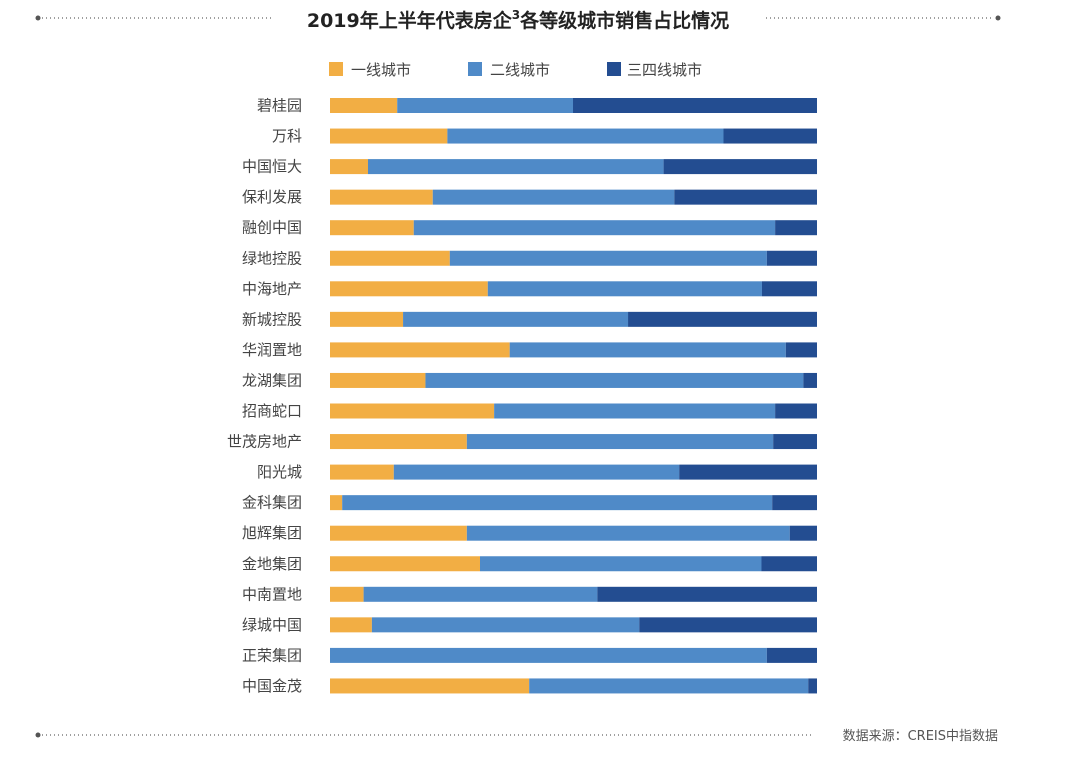  What do you see at coordinates (38, 735) in the screenshot?
I see `footer-rule-dot` at bounding box center [38, 735].